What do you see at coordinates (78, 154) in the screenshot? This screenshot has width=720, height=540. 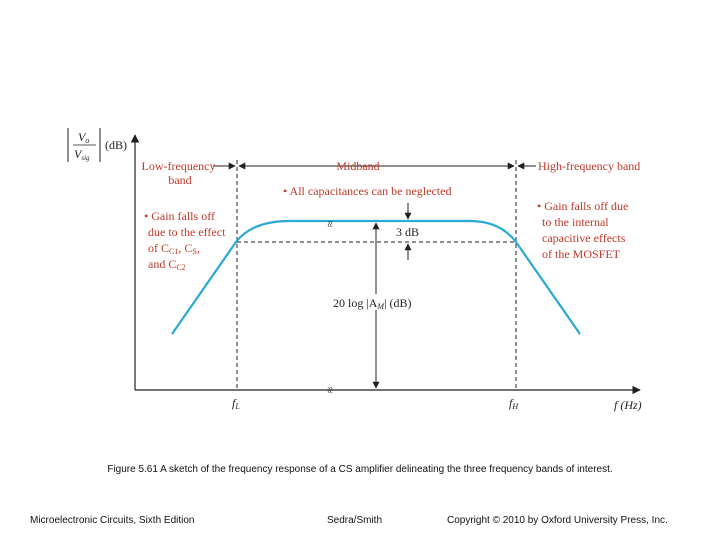 I see `y-denominator: V` at bounding box center [78, 154].